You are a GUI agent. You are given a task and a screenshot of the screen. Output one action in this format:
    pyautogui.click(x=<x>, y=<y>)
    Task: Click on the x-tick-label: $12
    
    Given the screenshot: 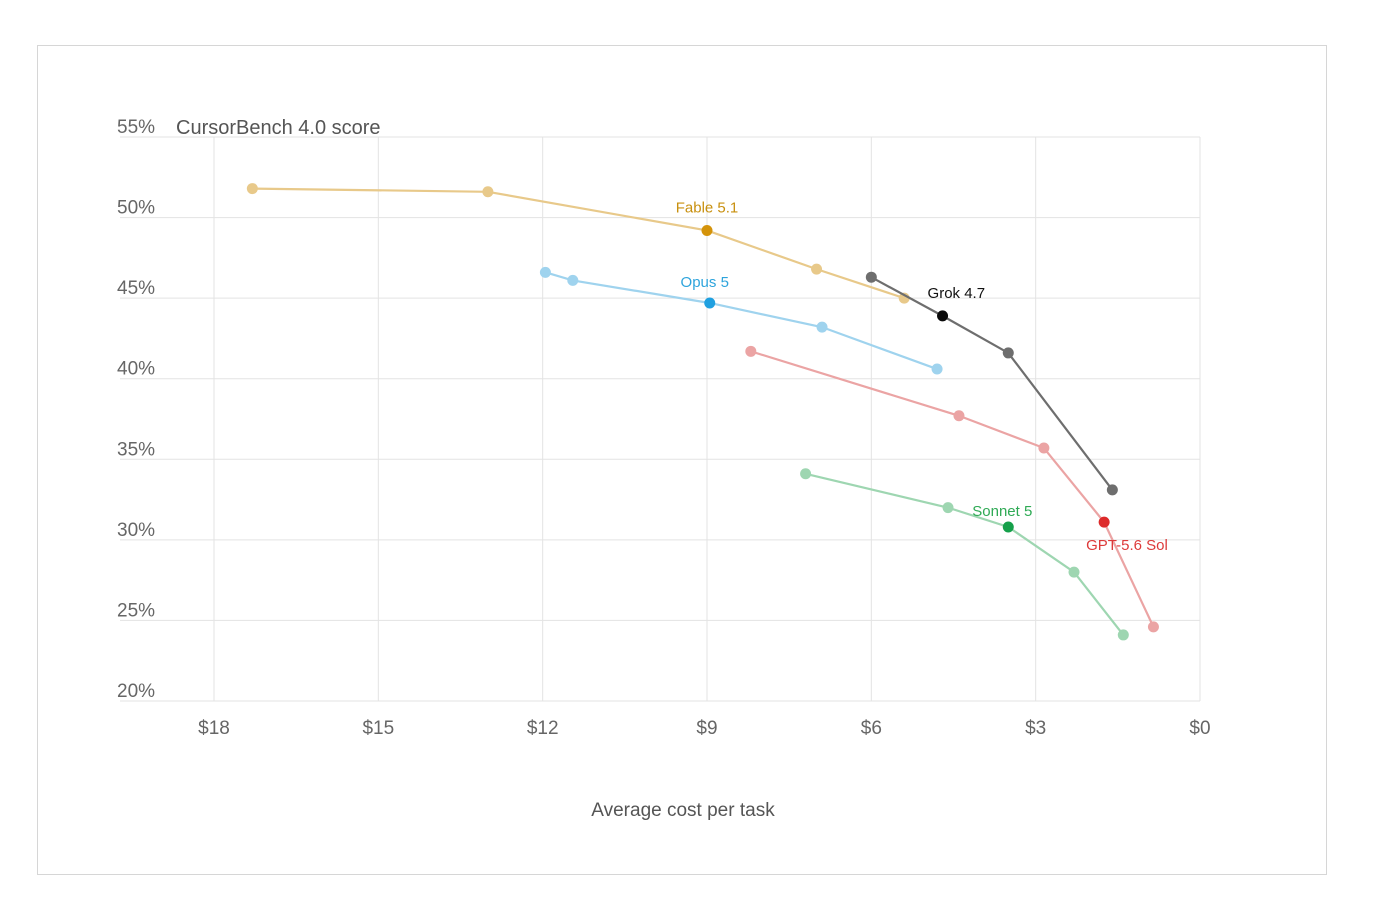 What is the action you would take?
    pyautogui.click(x=543, y=728)
    